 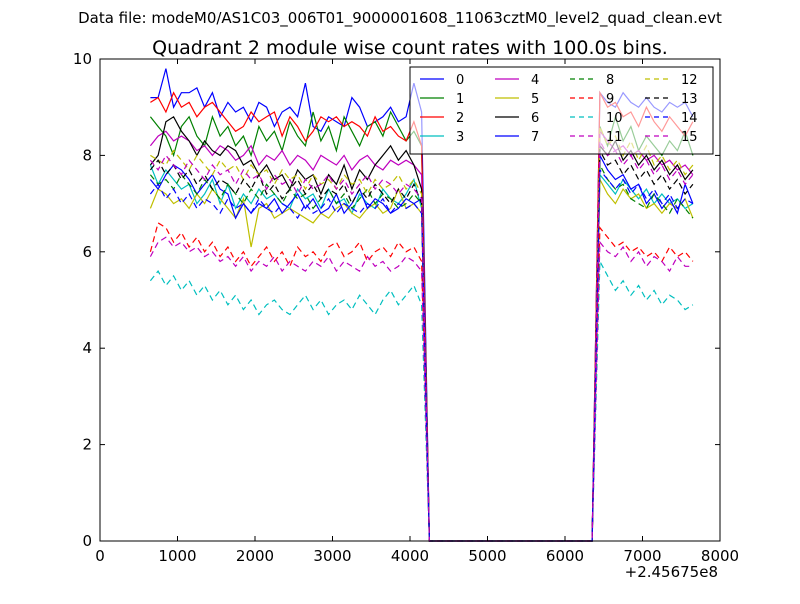 What do you see at coordinates (87, 252) in the screenshot?
I see `y-tick-label: 6` at bounding box center [87, 252].